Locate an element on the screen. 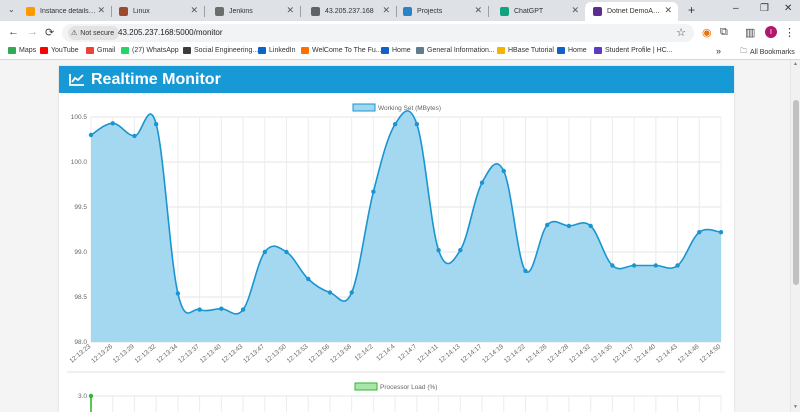 This screenshot has height=412, width=800. tab-search-icon: ⌄ is located at coordinates (11, 9).